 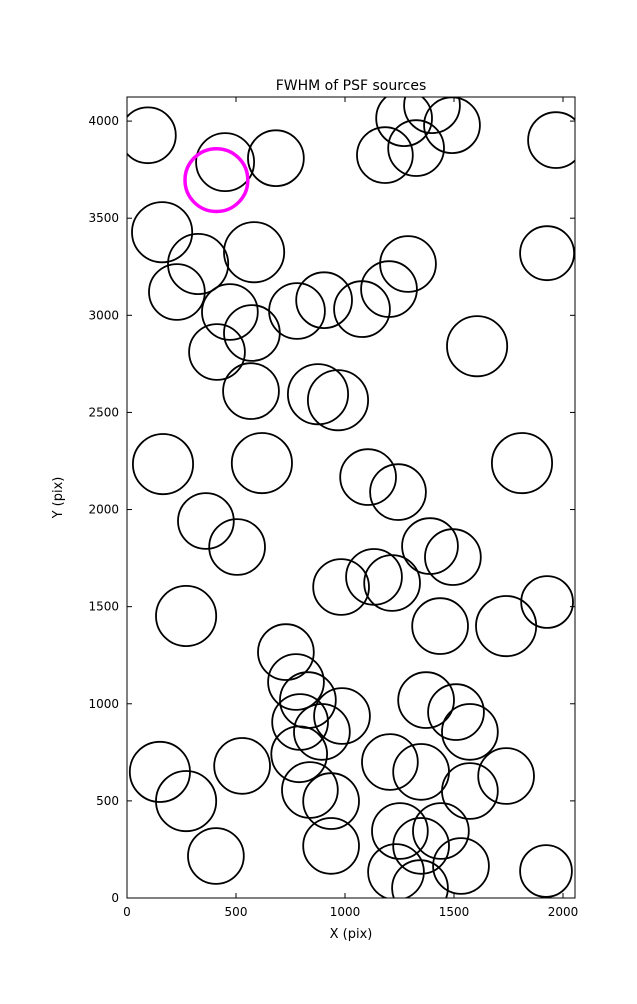 What do you see at coordinates (127, 912) in the screenshot?
I see `x-tick-label: 0` at bounding box center [127, 912].